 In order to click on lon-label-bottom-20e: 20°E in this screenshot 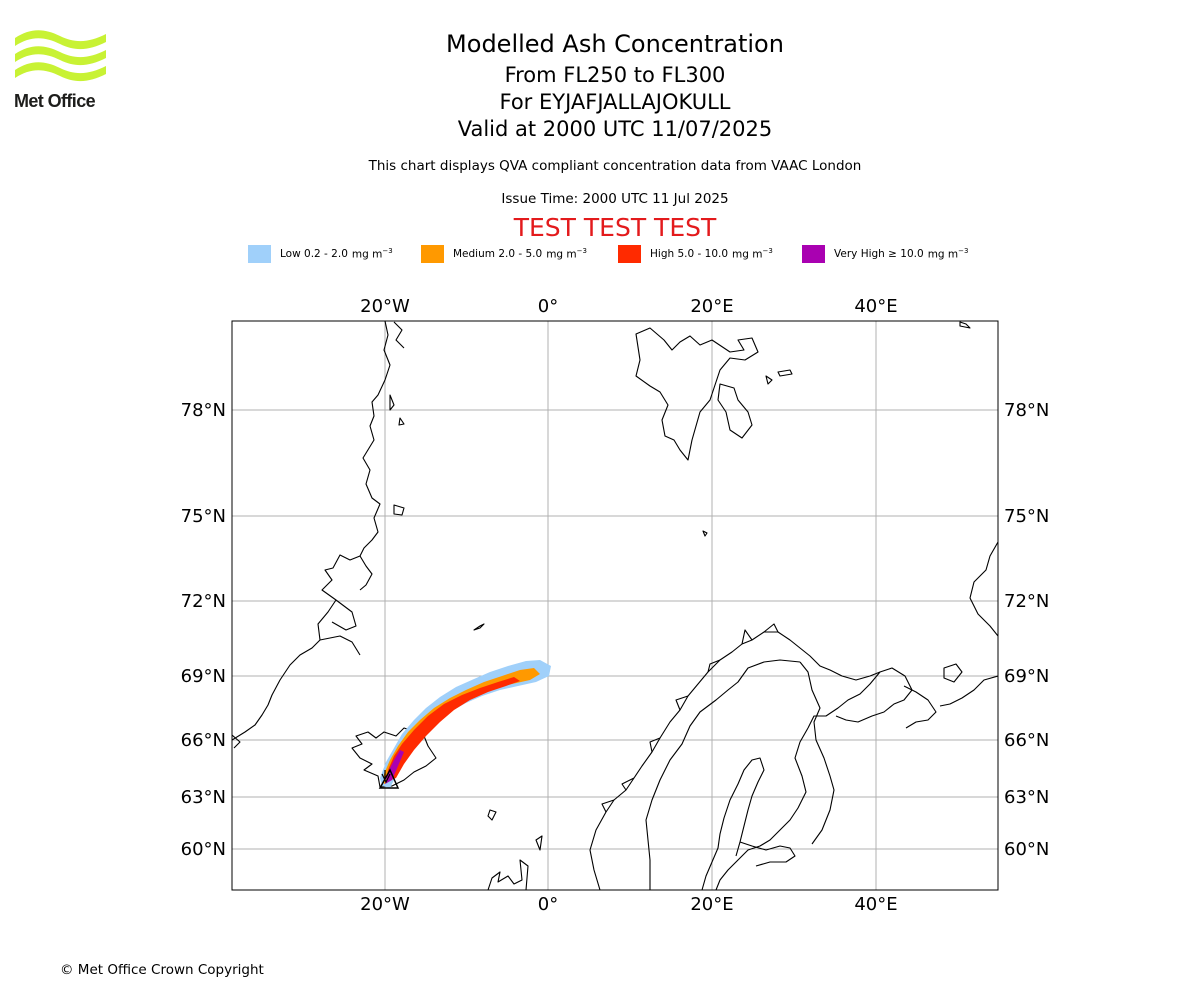, I will do `click(711, 904)`.